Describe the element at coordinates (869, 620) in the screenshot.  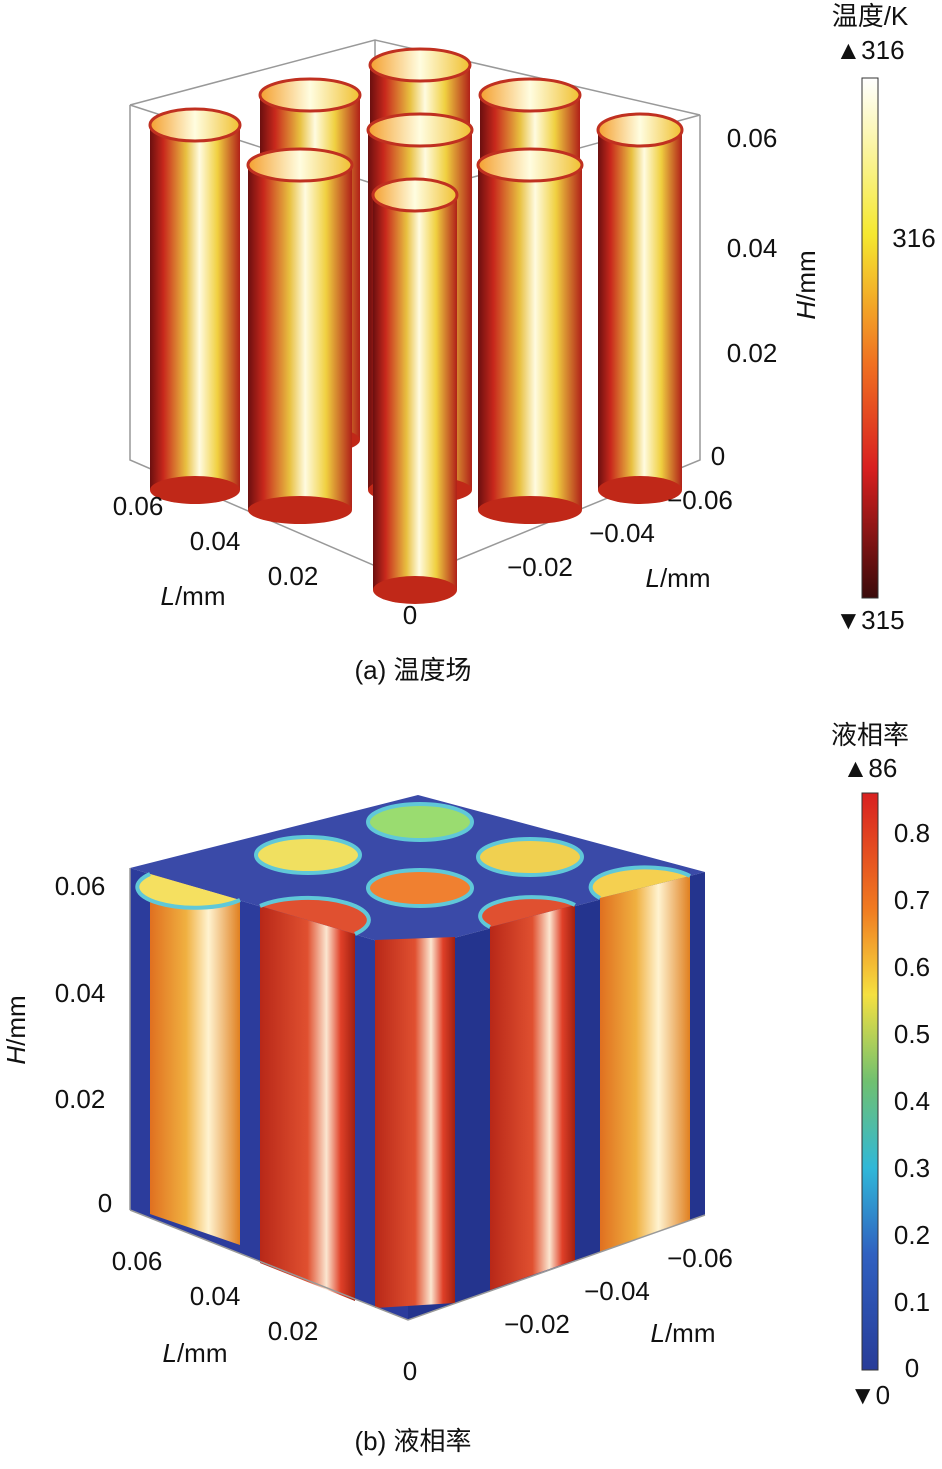
I see `colorbar-min: ▼315` at that location.